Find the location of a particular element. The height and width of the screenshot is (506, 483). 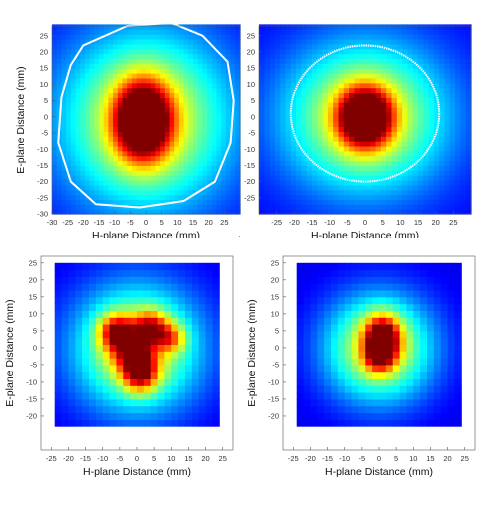

y-tick-label: 0 is located at coordinates (46, 116).